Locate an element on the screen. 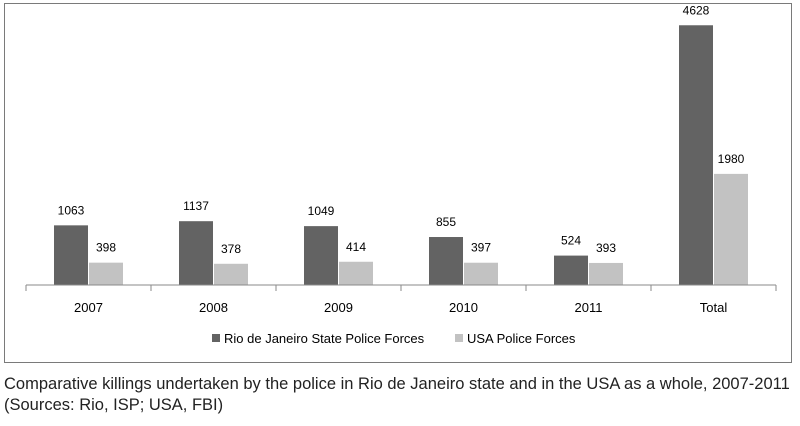 The image size is (800, 426). bar-usa-2011 is located at coordinates (606, 273).